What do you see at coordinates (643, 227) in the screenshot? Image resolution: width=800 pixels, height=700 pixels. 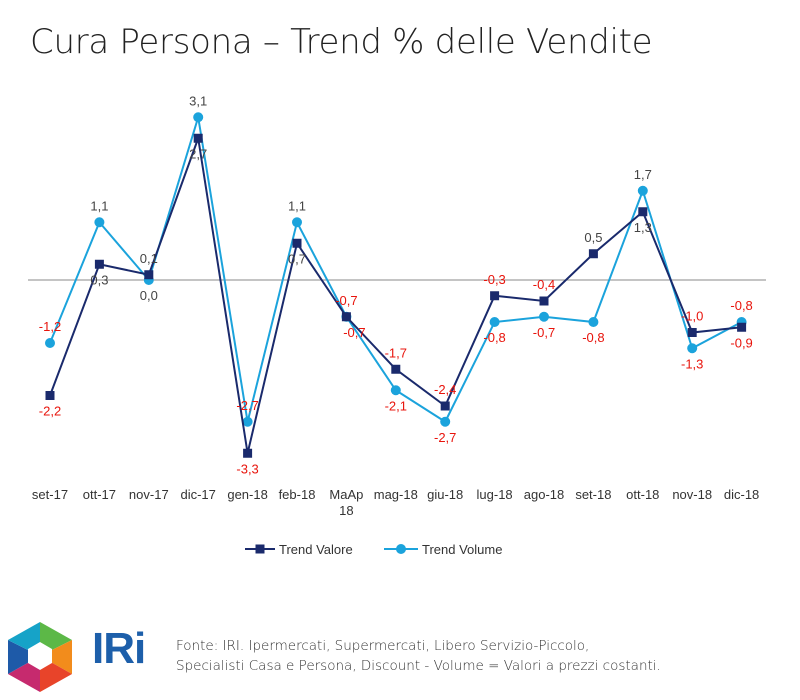 I see `data-label-trend-valore: 1,3` at bounding box center [643, 227].